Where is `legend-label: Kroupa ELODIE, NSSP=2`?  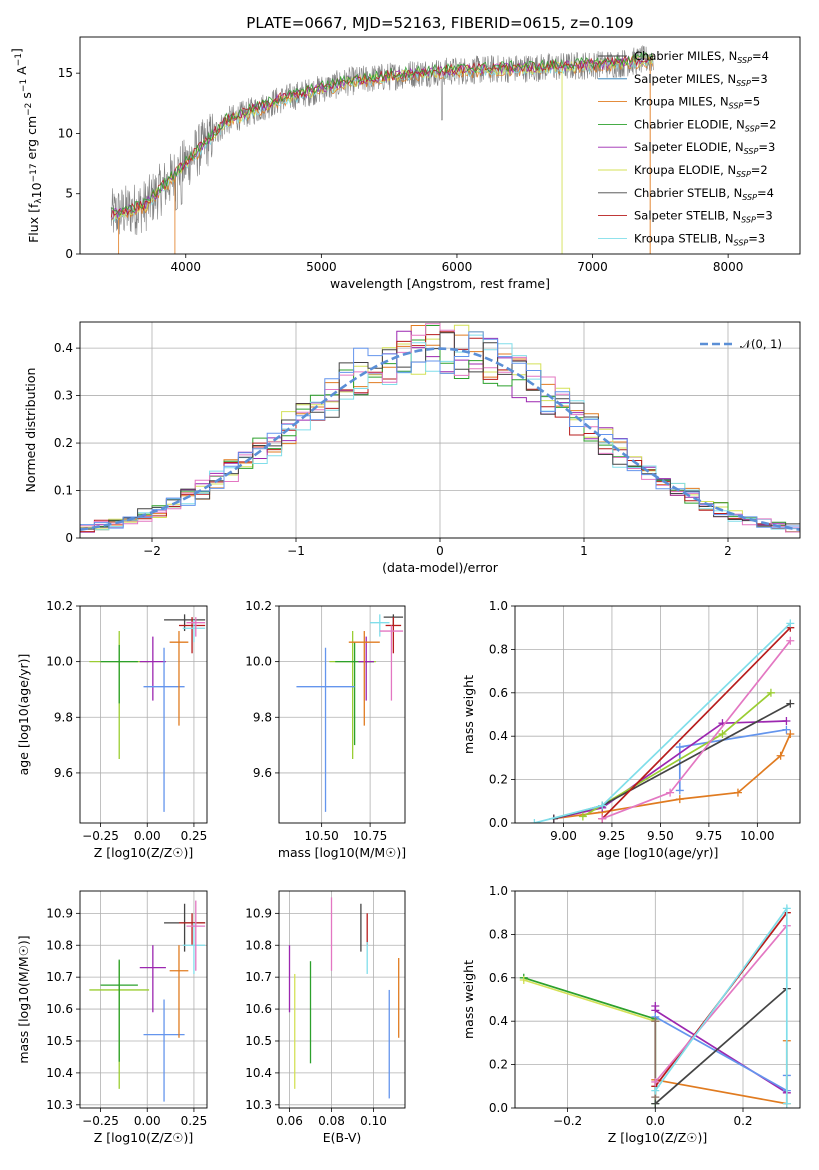 legend-label: Kroupa ELODIE, NSSP=2 is located at coordinates (701, 171).